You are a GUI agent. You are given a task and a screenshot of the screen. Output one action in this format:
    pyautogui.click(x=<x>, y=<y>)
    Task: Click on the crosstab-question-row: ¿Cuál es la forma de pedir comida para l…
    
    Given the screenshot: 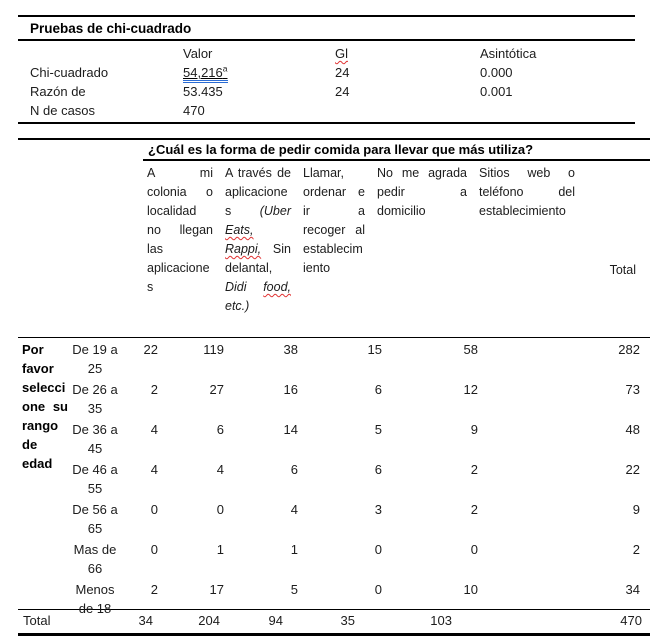 What is the action you would take?
    pyautogui.click(x=334, y=150)
    